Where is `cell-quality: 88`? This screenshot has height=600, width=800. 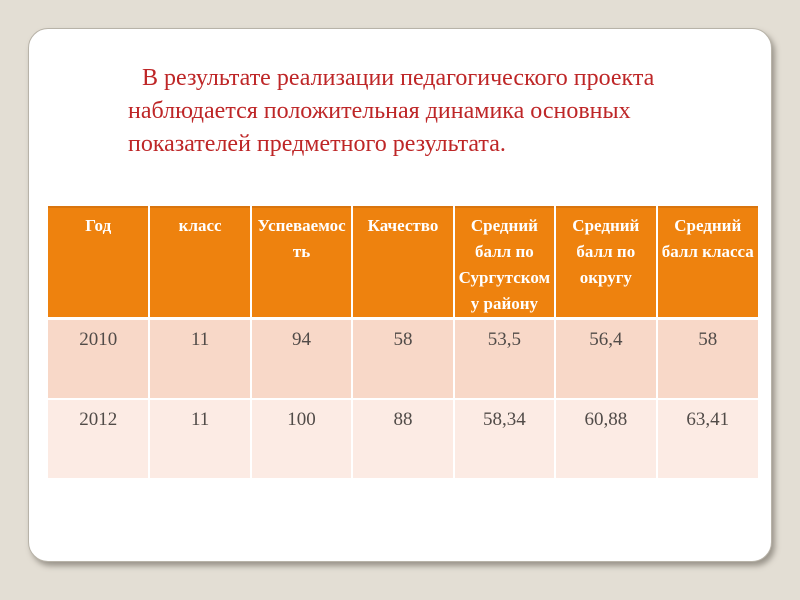 cell-quality: 88 is located at coordinates (403, 439).